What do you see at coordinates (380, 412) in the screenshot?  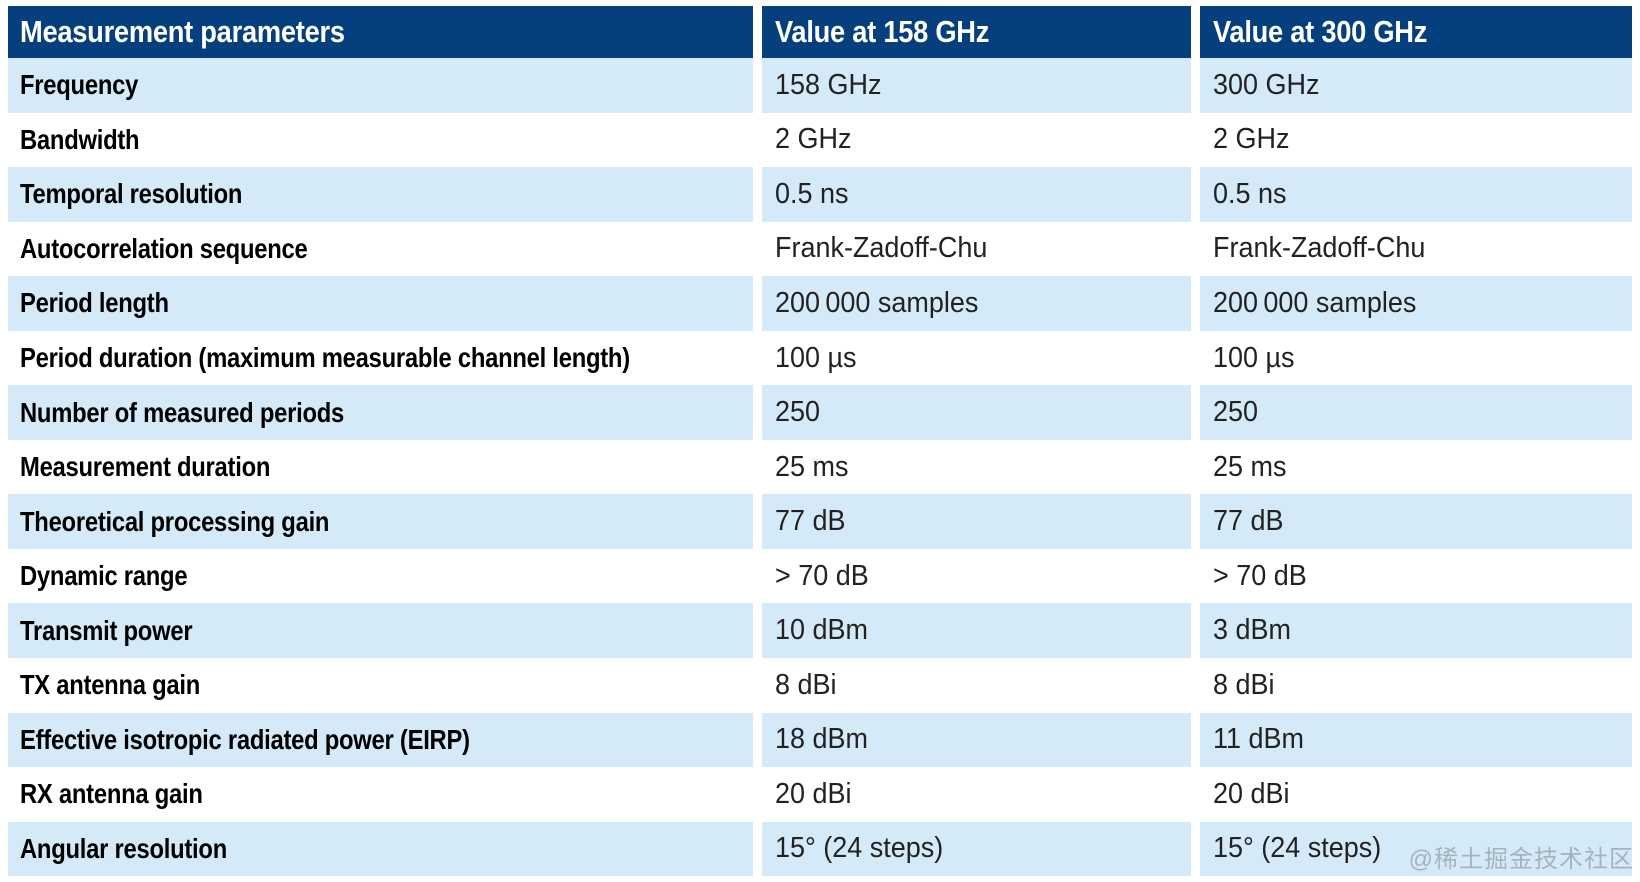 I see `param-label-cell: Number of measured periods` at bounding box center [380, 412].